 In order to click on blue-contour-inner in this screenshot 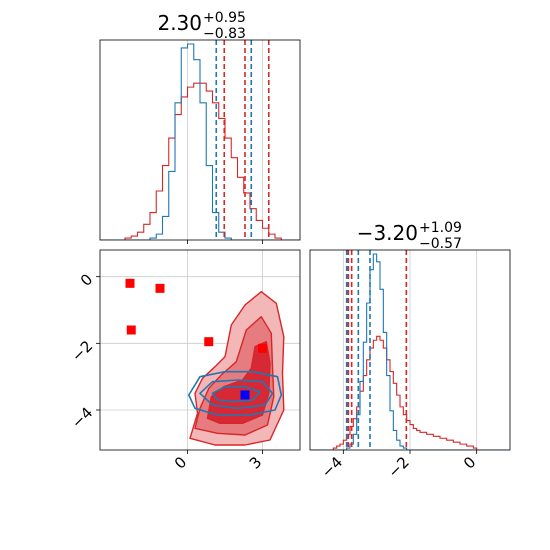, I will do `click(236, 394)`.